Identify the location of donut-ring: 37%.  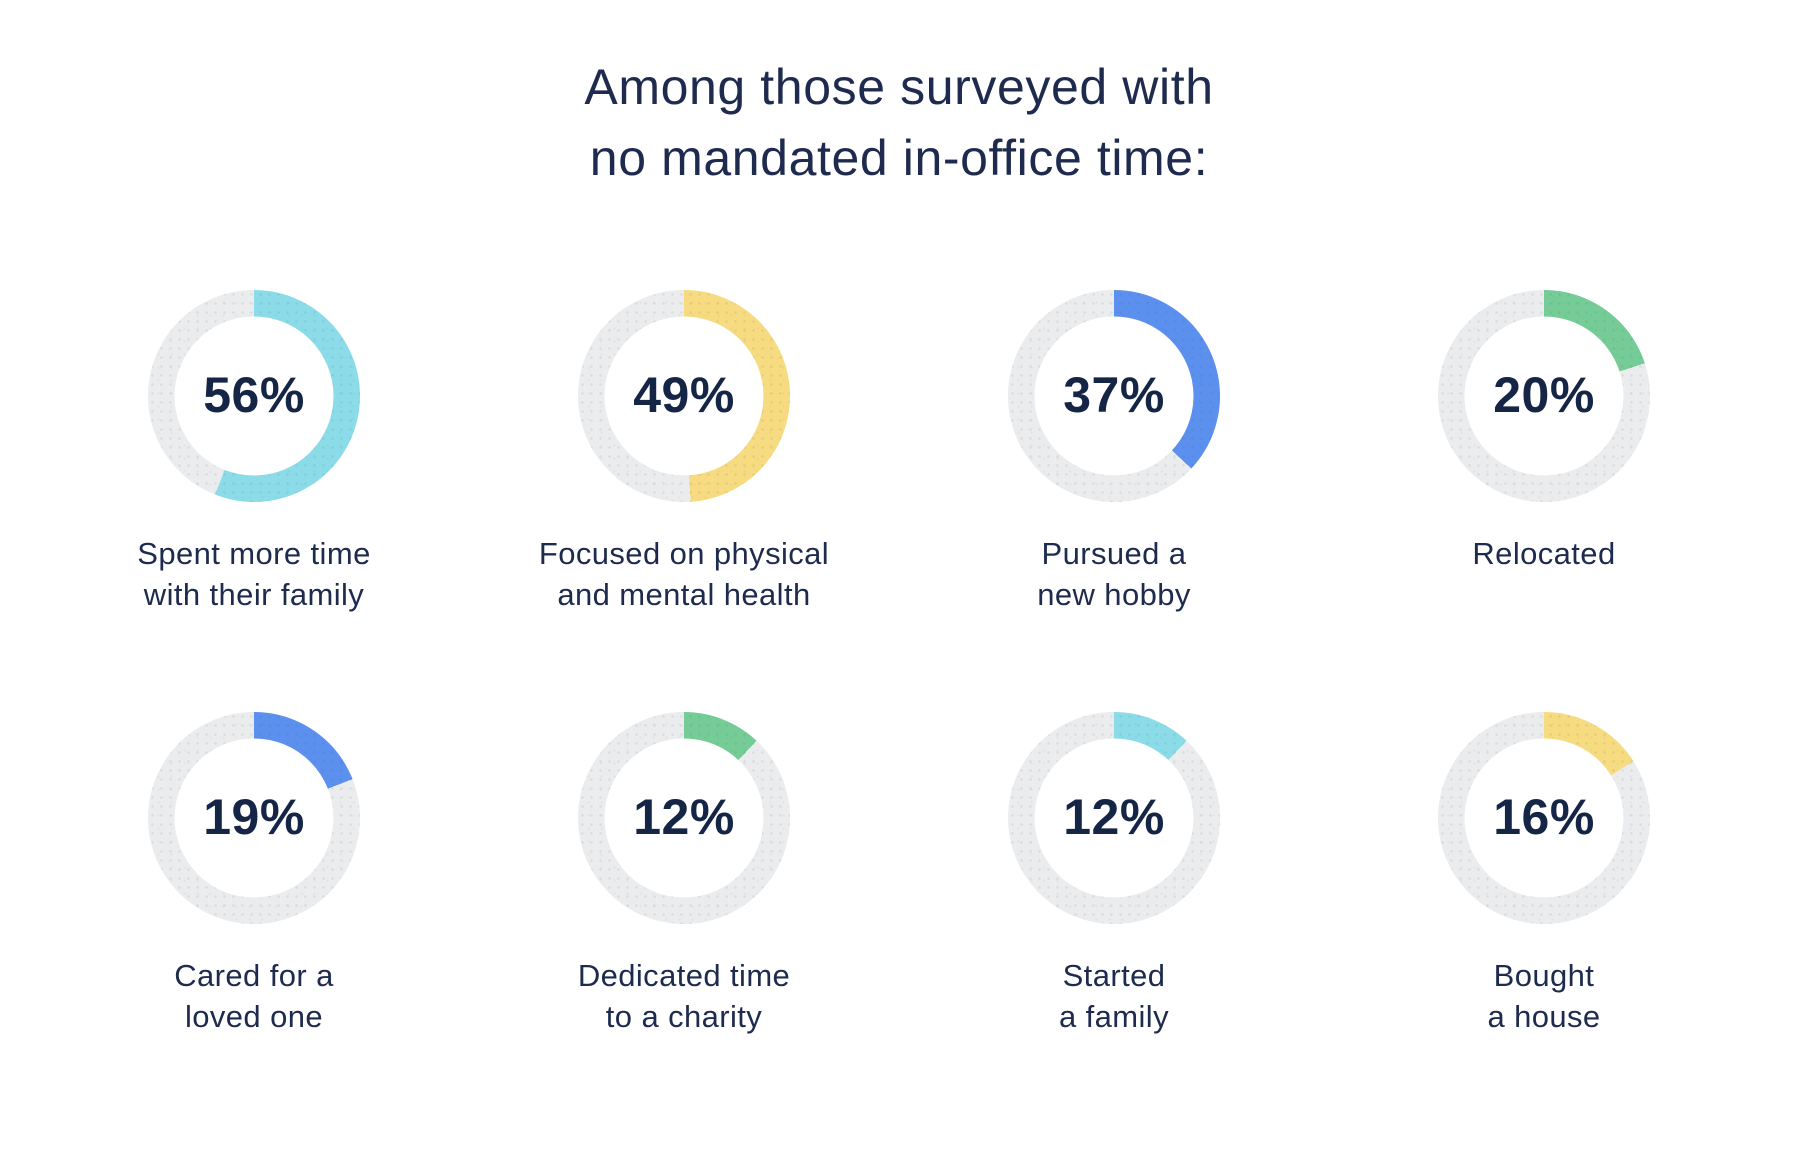
(1114, 396).